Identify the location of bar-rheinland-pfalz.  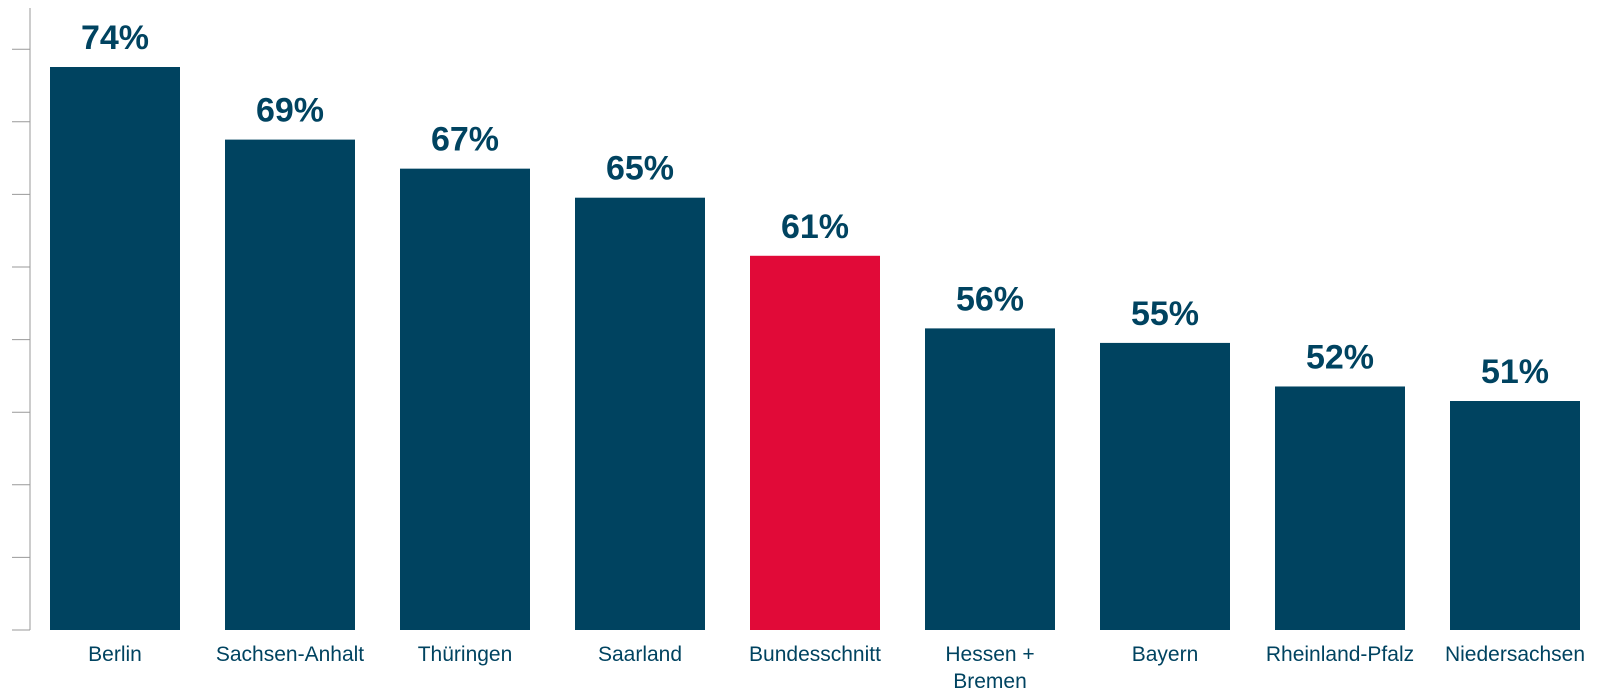
(1340, 508).